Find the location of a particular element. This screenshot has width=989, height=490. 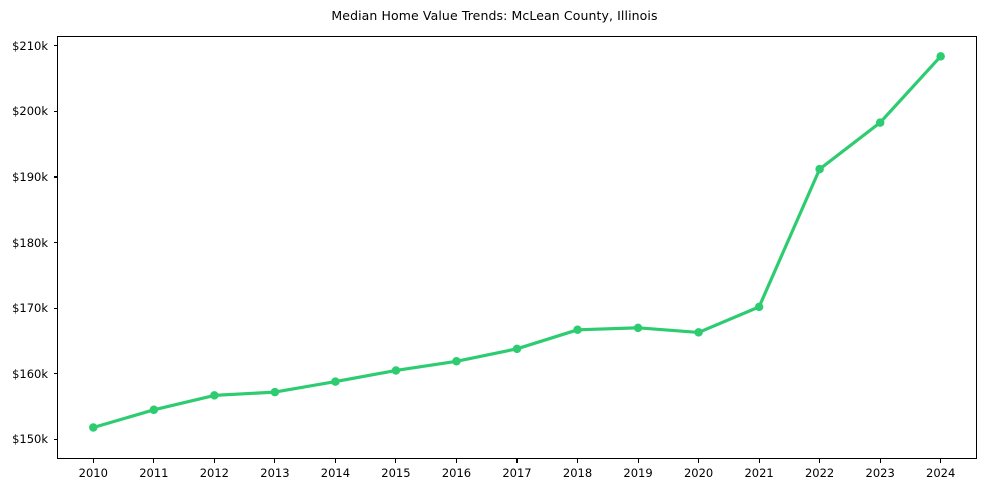

x-axis-tick-label: 2018 is located at coordinates (577, 473).